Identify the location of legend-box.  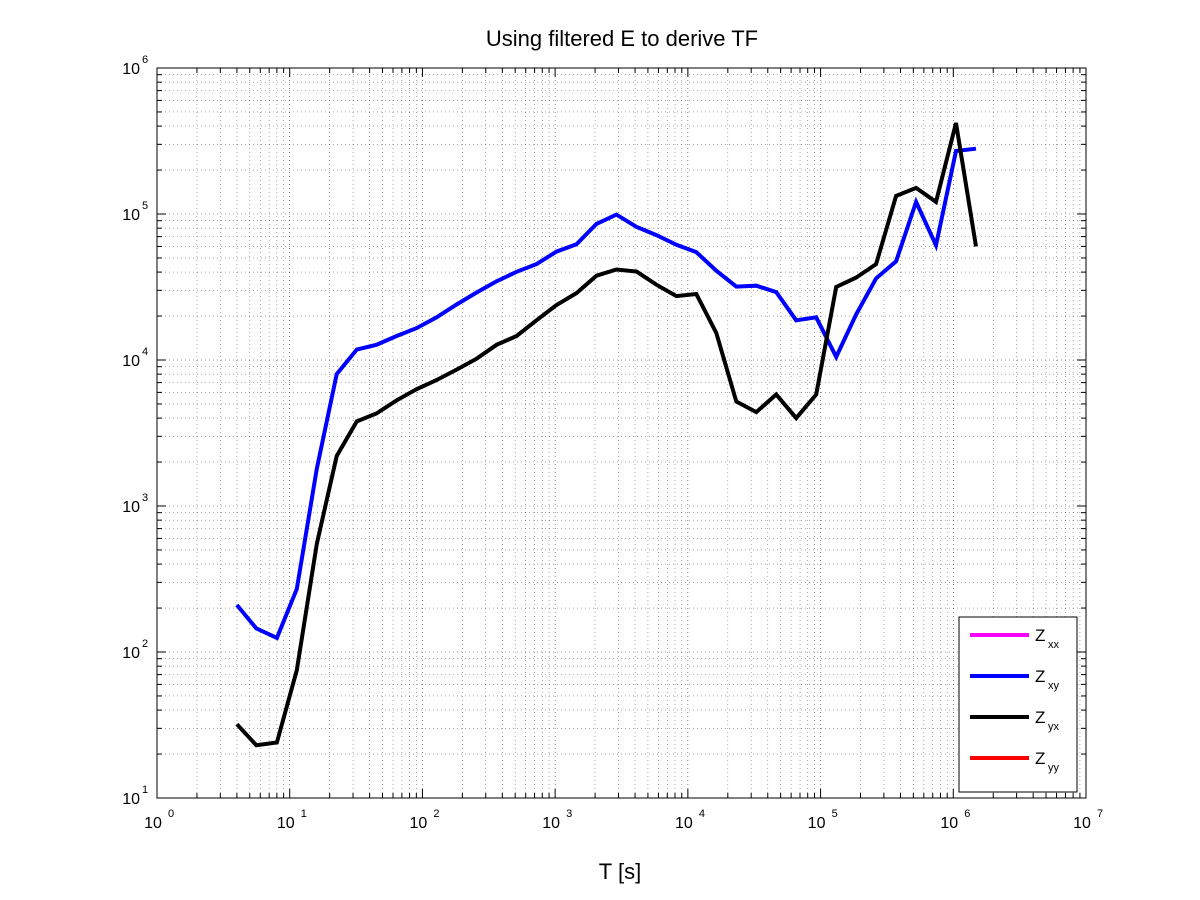
(1018, 704).